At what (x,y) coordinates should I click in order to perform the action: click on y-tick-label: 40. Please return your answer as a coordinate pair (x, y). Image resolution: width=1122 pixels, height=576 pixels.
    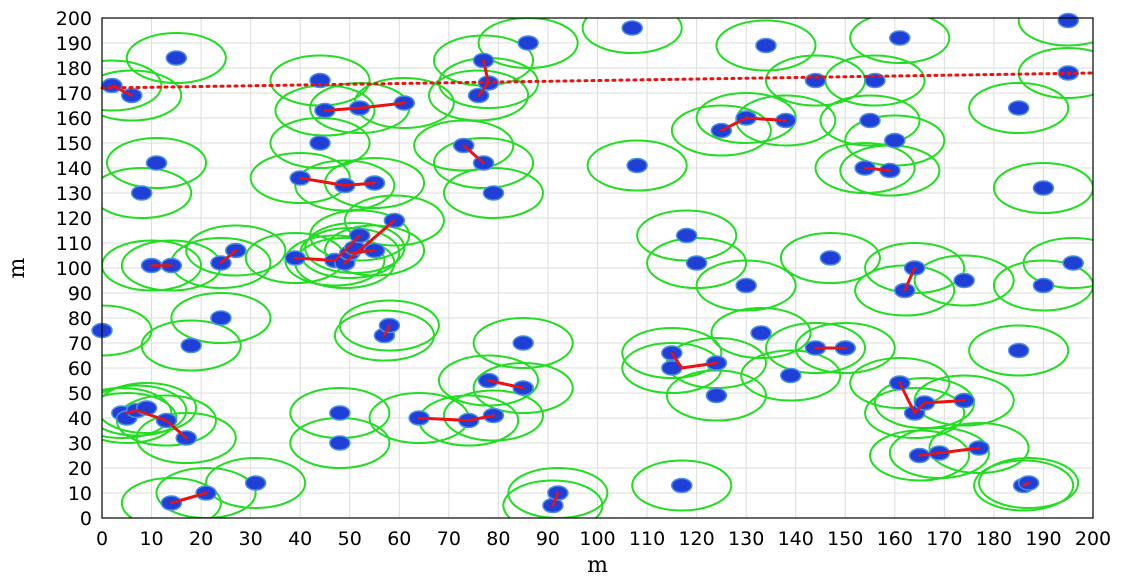
    Looking at the image, I should click on (80, 419).